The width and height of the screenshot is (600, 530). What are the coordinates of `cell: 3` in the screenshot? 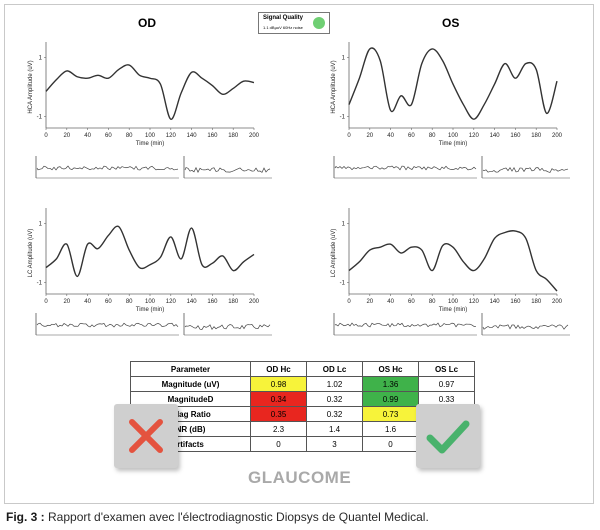 It's located at (334, 444).